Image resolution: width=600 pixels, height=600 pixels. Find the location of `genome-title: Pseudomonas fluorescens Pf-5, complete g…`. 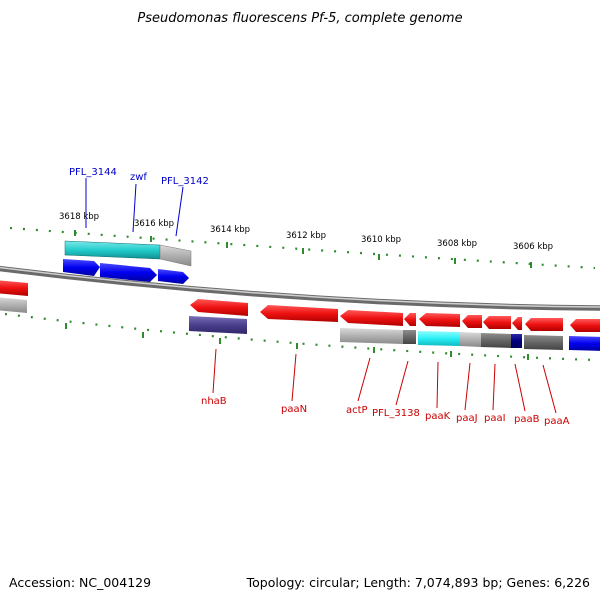

genome-title: Pseudomonas fluorescens Pf-5, complete g… is located at coordinates (300, 18).